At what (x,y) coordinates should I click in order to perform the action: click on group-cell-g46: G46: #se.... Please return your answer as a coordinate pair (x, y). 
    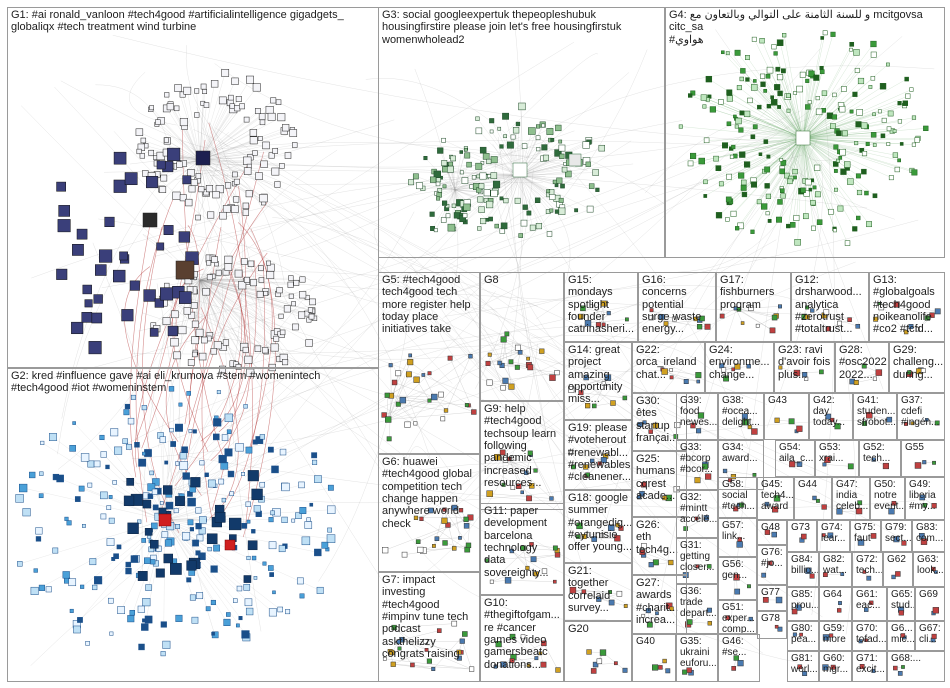
    Looking at the image, I should click on (739, 658).